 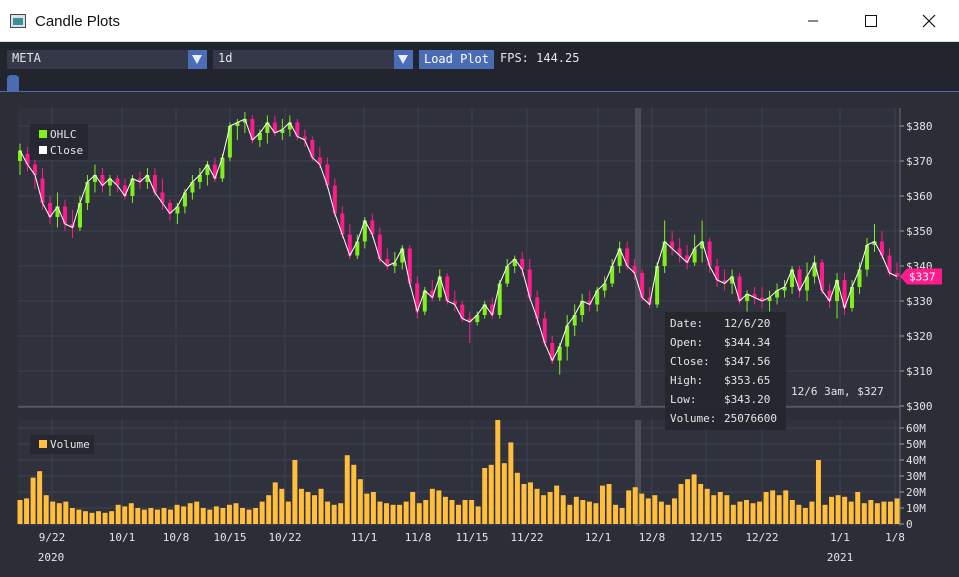 I want to click on volume-tick-label: 40M, so click(x=916, y=460).